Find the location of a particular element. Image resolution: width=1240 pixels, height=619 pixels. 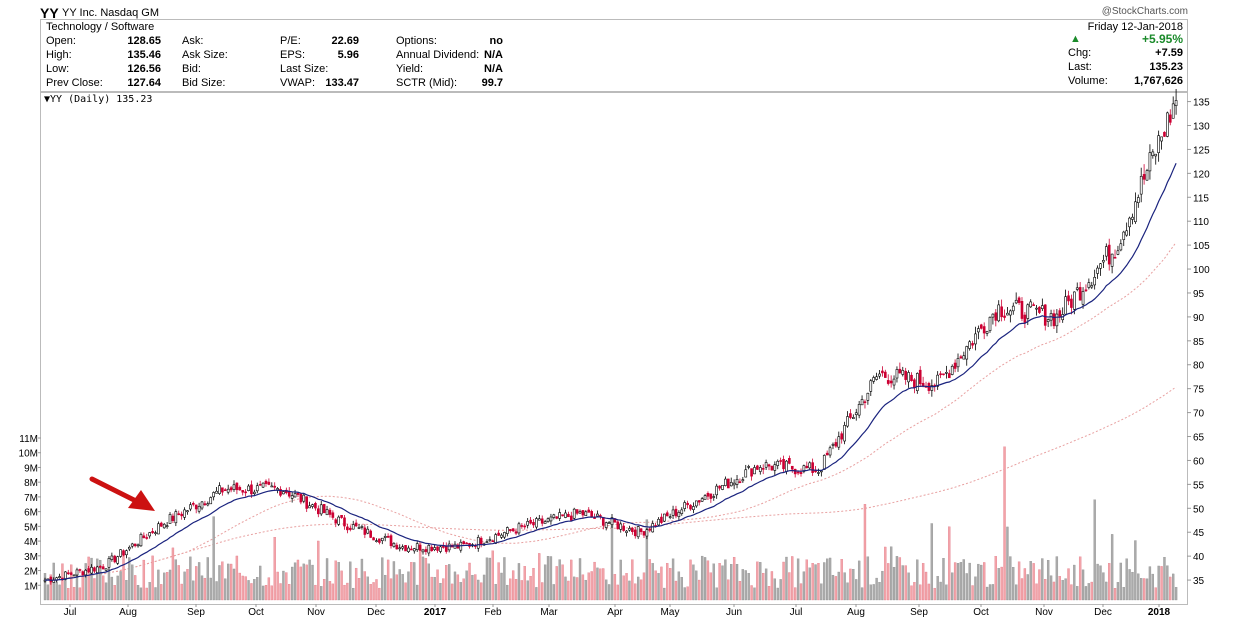

up-arrow-icon: ▲ is located at coordinates (1075, 39).